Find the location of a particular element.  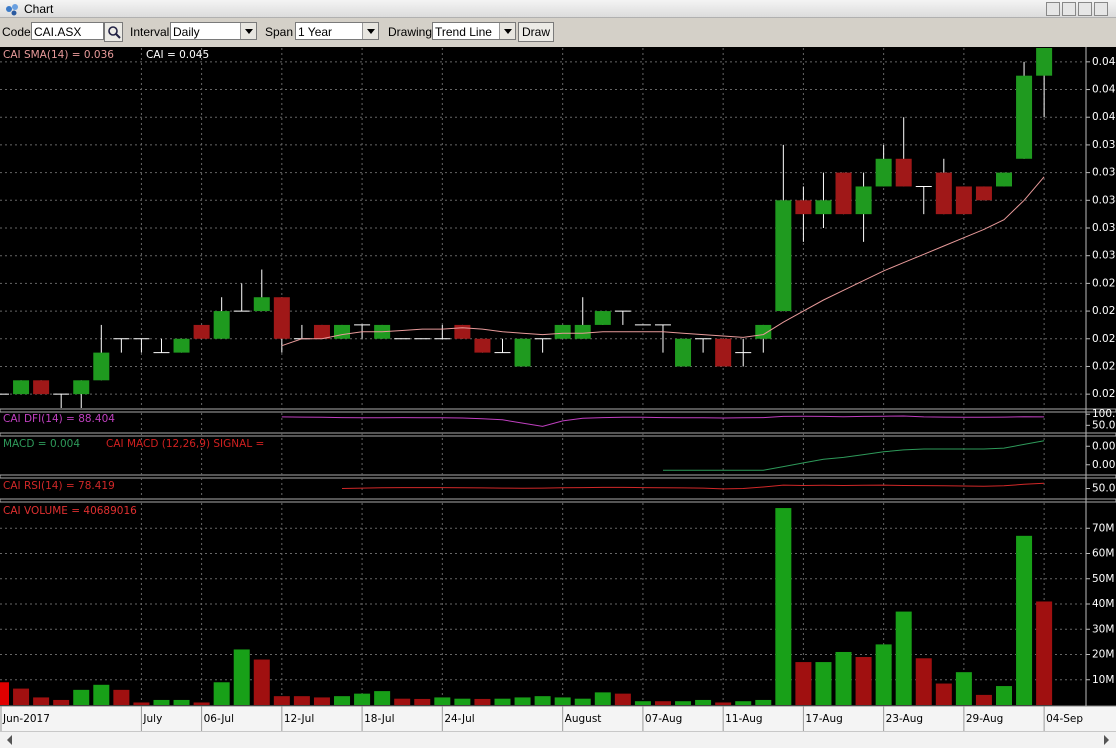

x-tick-label: 18-Jul is located at coordinates (379, 719).